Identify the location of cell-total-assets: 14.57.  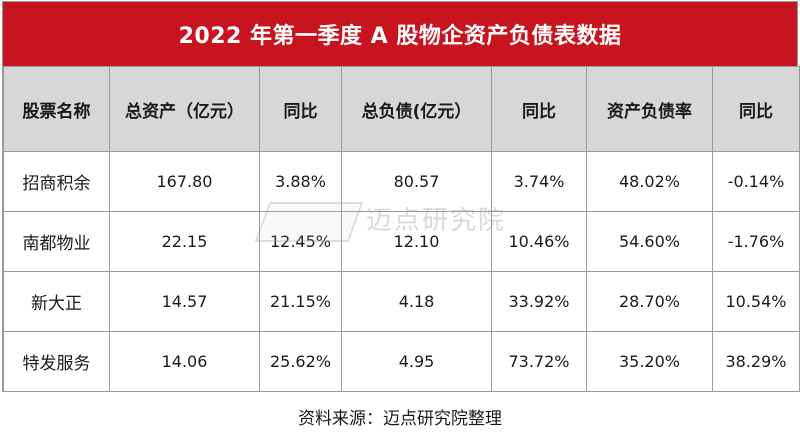
(184, 301).